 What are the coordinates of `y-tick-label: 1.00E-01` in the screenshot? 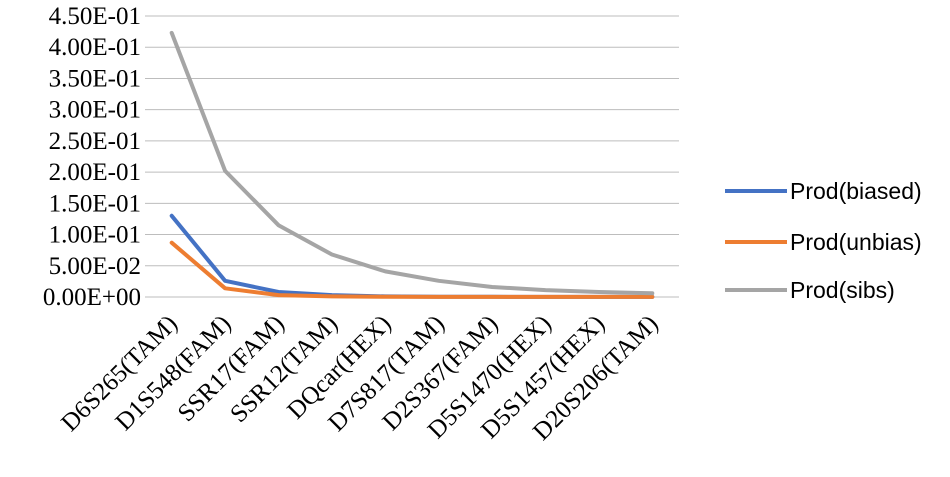 It's located at (95, 235).